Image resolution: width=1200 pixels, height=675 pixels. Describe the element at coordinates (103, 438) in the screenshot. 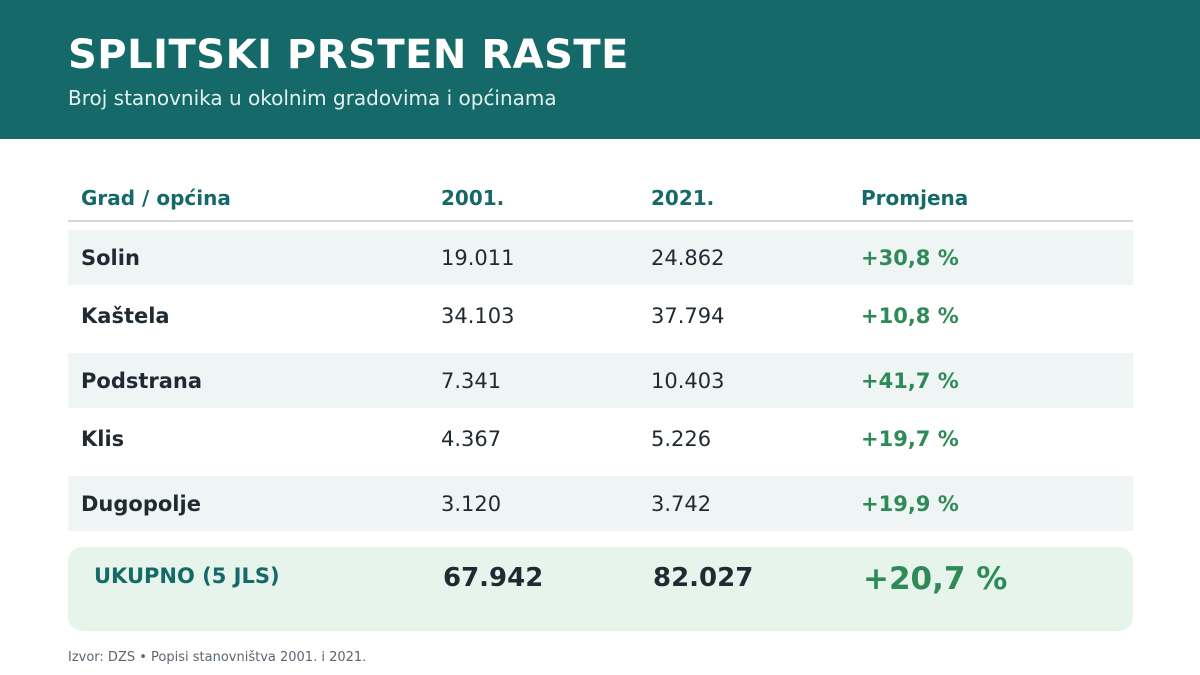

I see `row-name: Klis` at that location.